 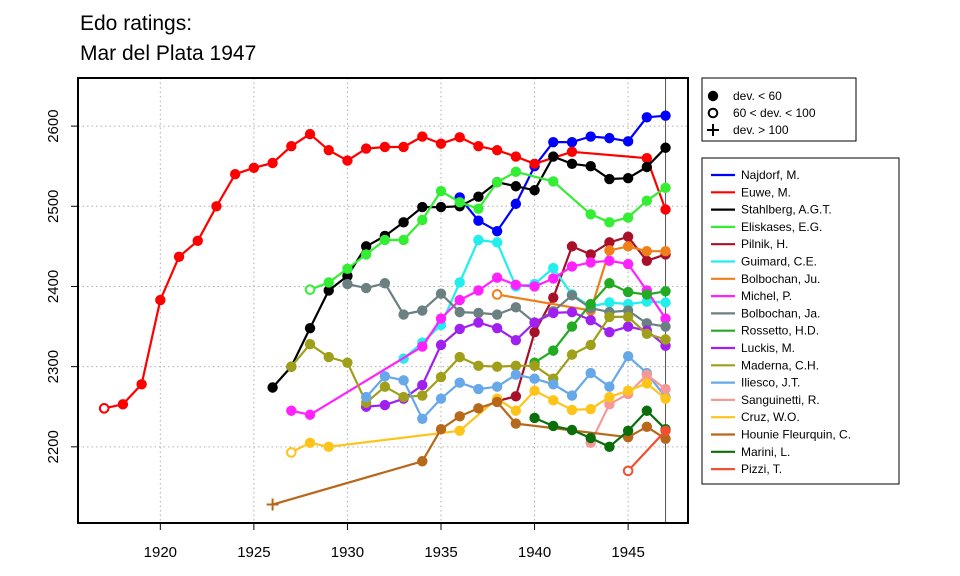 What do you see at coordinates (600, 429) in the screenshot?
I see `series-marini-l` at bounding box center [600, 429].